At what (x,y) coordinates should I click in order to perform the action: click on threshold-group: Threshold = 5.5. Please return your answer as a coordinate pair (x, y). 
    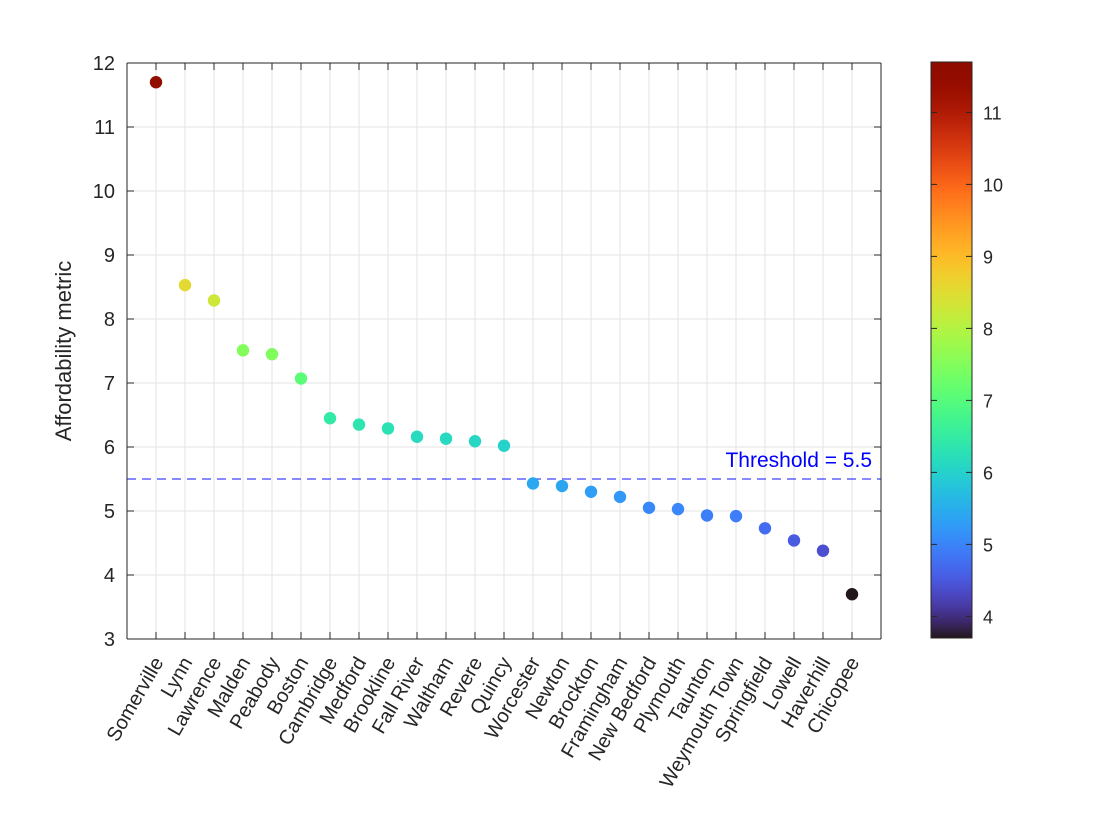
    Looking at the image, I should click on (504, 464).